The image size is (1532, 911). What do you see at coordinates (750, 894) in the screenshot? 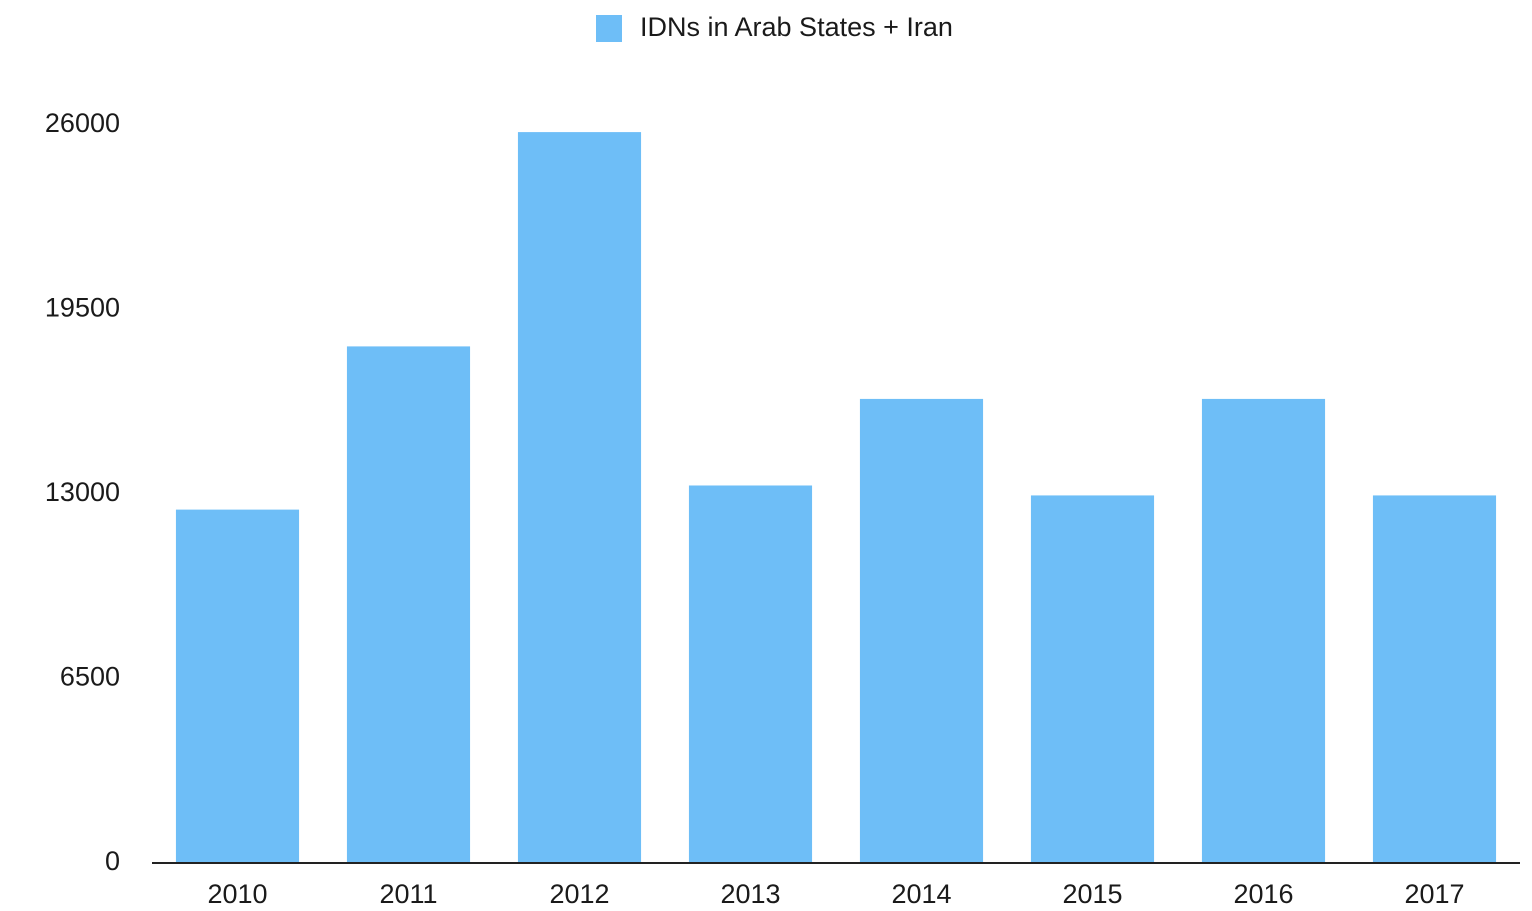
I see `x-tick-label: 2013` at bounding box center [750, 894].